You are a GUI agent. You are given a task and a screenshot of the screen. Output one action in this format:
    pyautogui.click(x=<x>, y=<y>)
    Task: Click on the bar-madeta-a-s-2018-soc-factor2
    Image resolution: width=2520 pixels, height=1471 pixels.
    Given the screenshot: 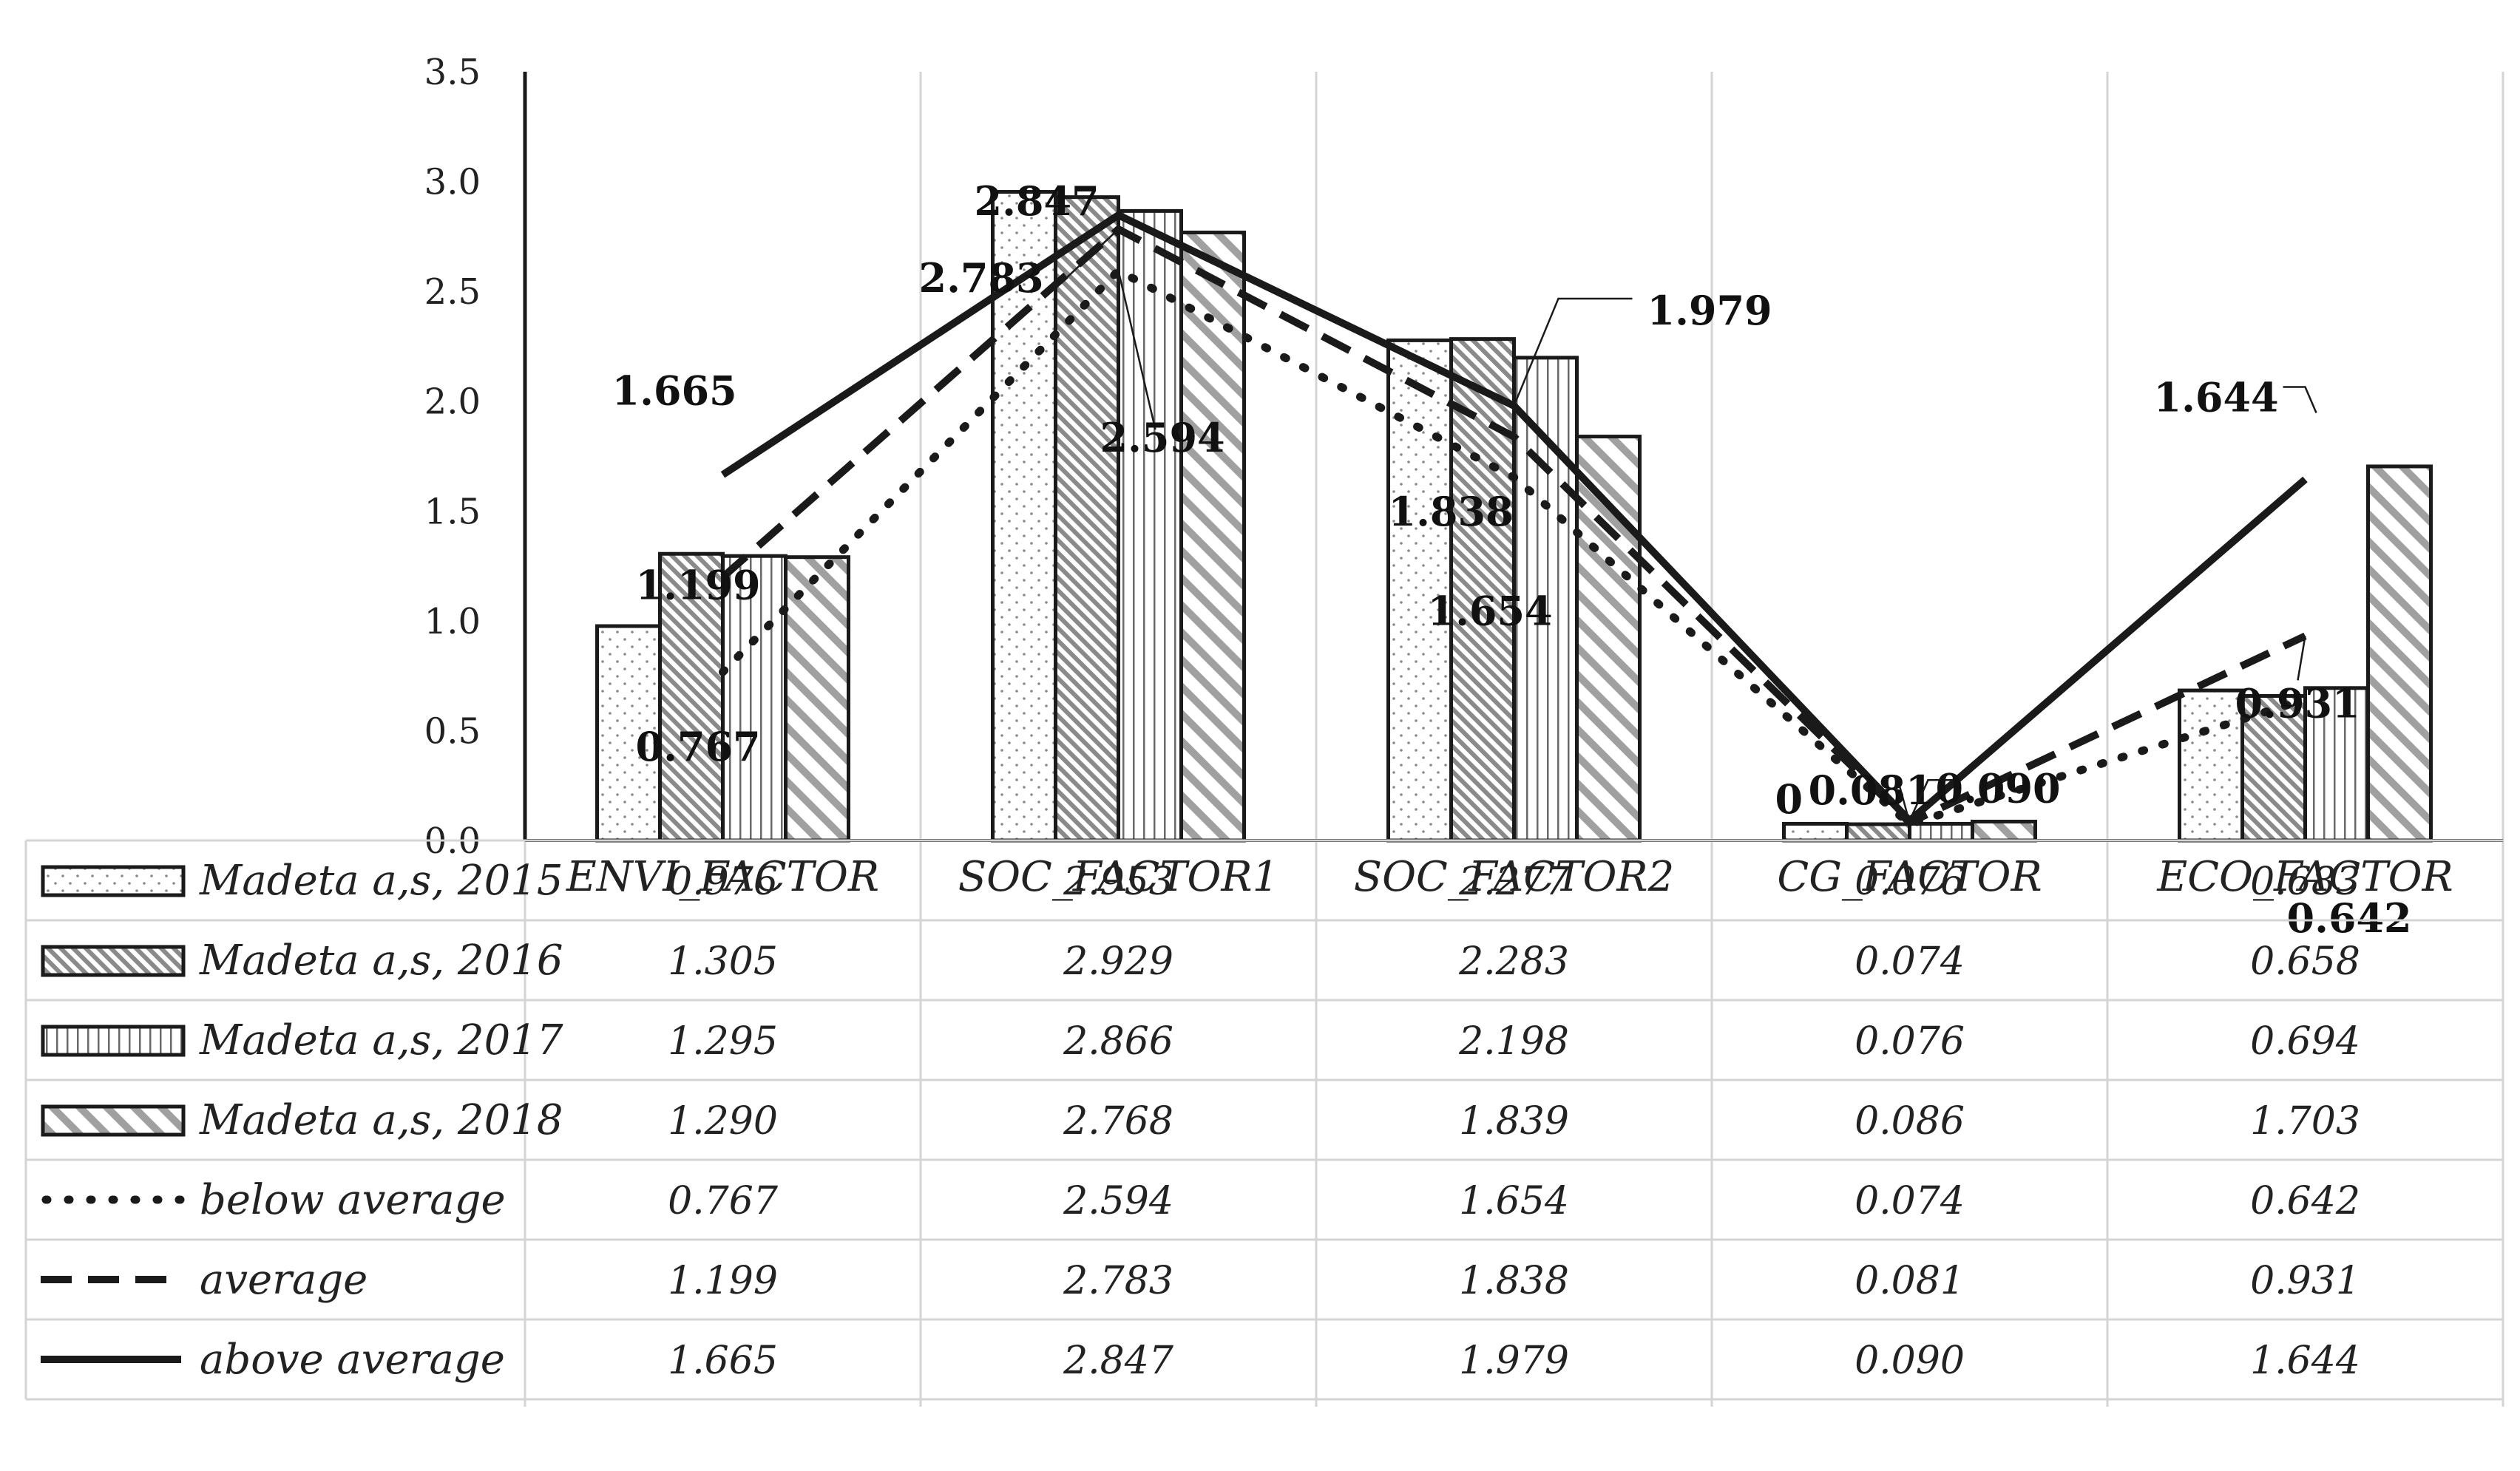 What is the action you would take?
    pyautogui.click(x=1609, y=639)
    